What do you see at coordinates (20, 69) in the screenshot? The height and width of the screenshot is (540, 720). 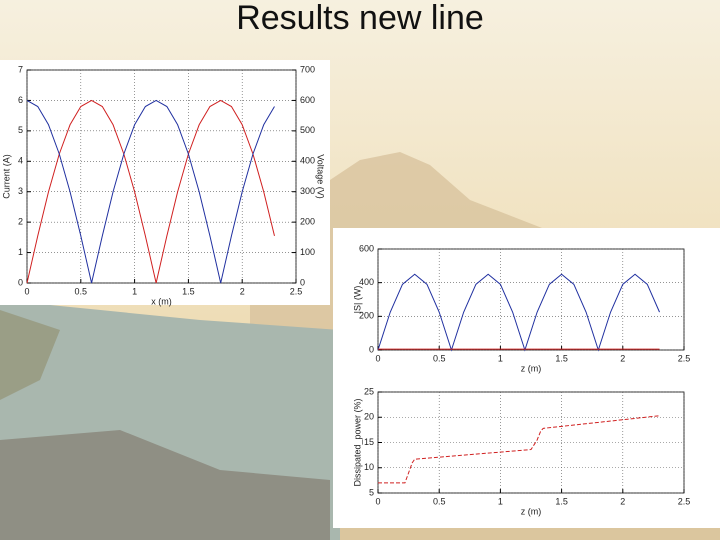 I see `y-tick-label: 7` at bounding box center [20, 69].